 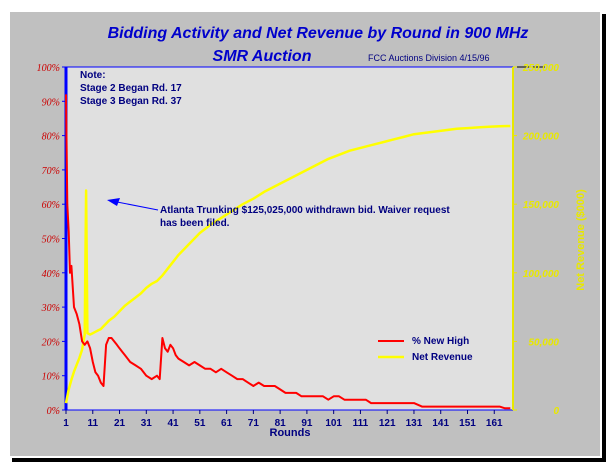 I want to click on x-tick-label: 1, so click(x=66, y=423).